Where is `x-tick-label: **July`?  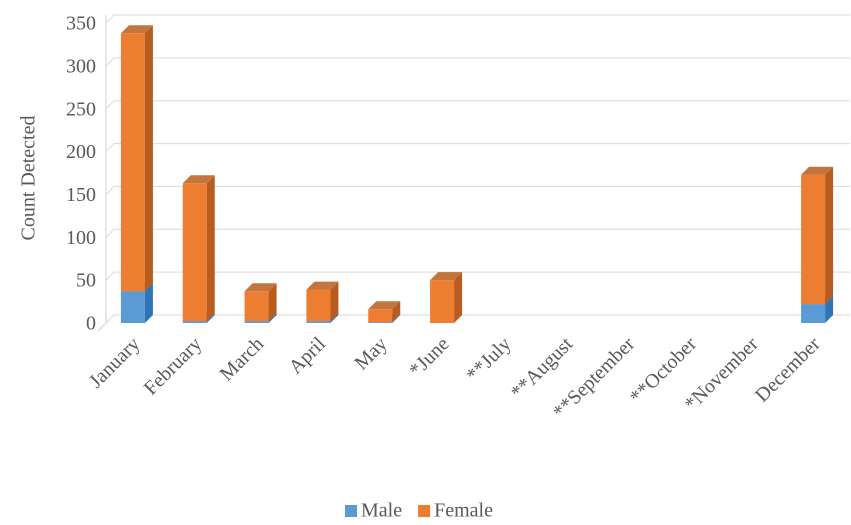
x-tick-label: **July is located at coordinates (488, 359).